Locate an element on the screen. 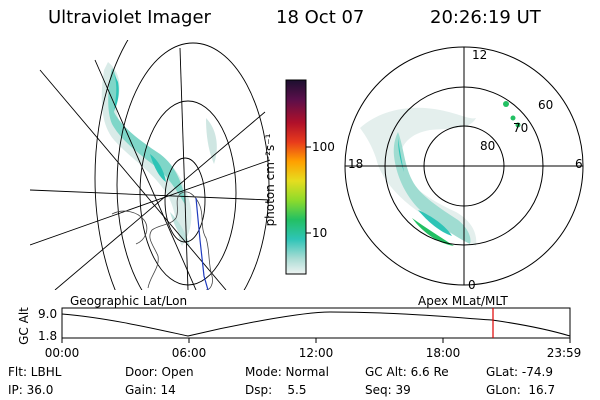 This screenshot has height=400, width=600. instrument-title: Ultraviolet Imager is located at coordinates (129, 17).